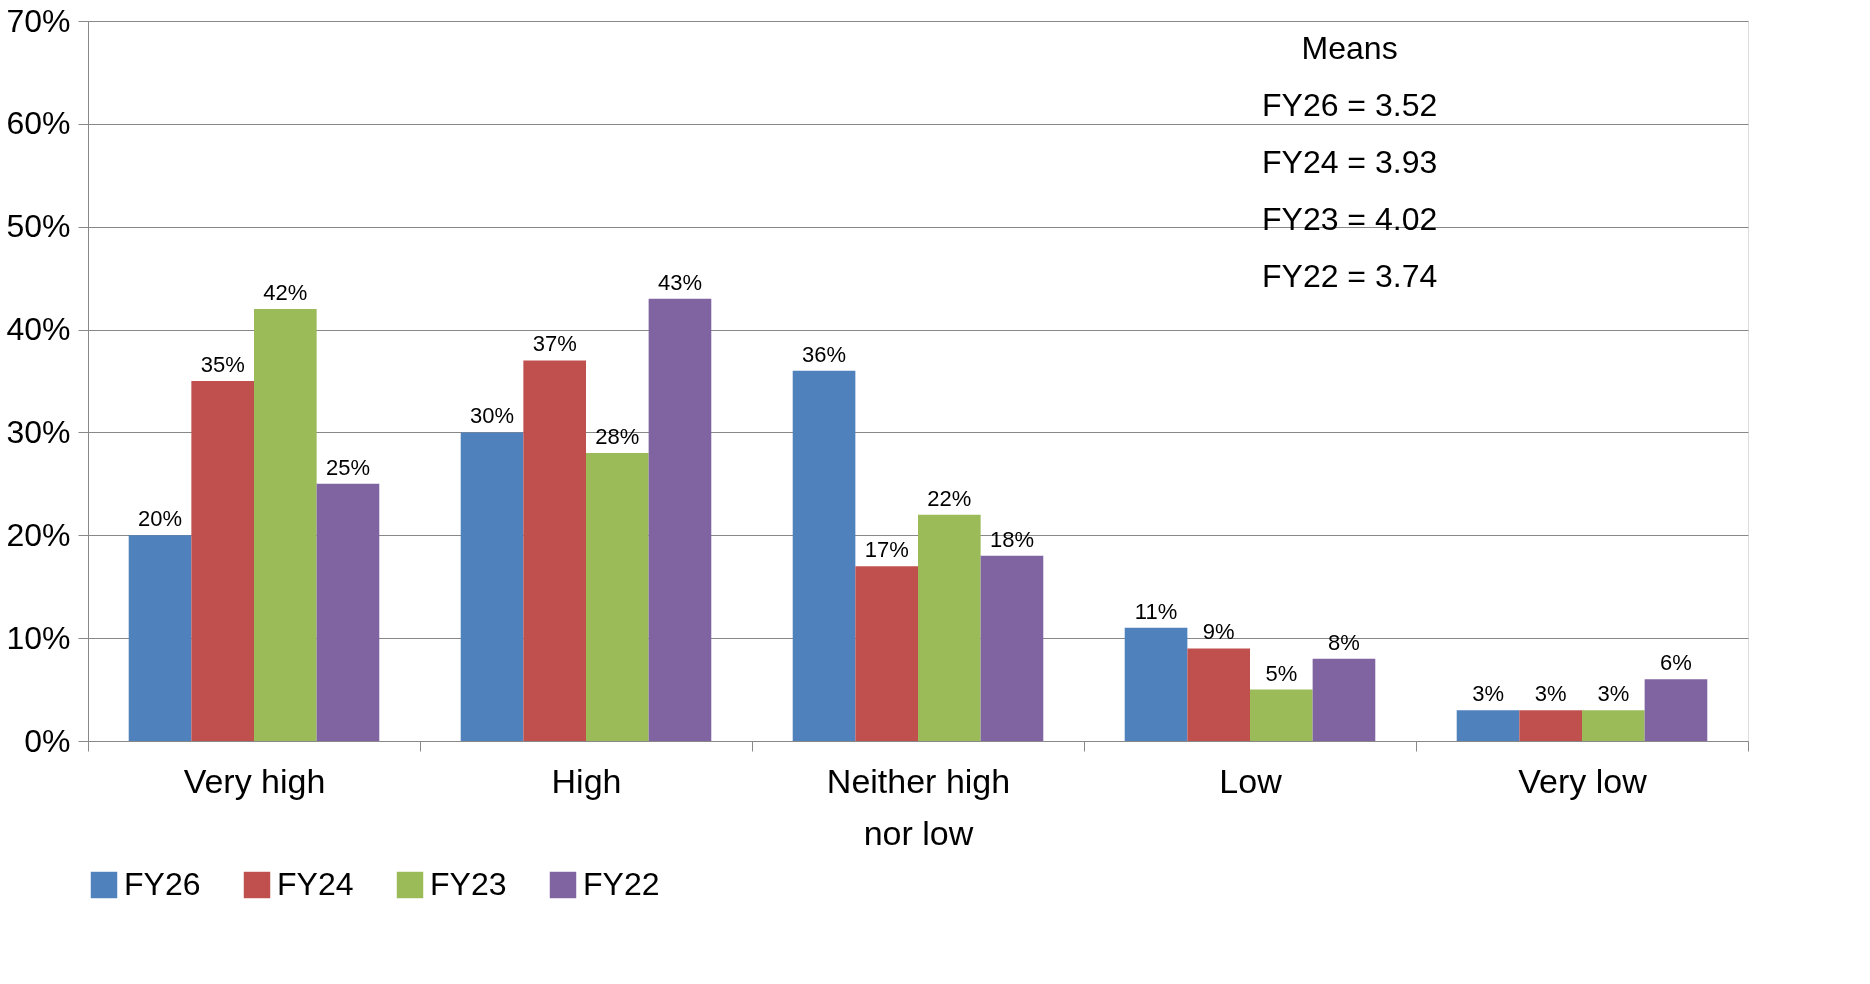 This screenshot has height=984, width=1870. I want to click on y-tick-label: 50%, so click(38, 226).